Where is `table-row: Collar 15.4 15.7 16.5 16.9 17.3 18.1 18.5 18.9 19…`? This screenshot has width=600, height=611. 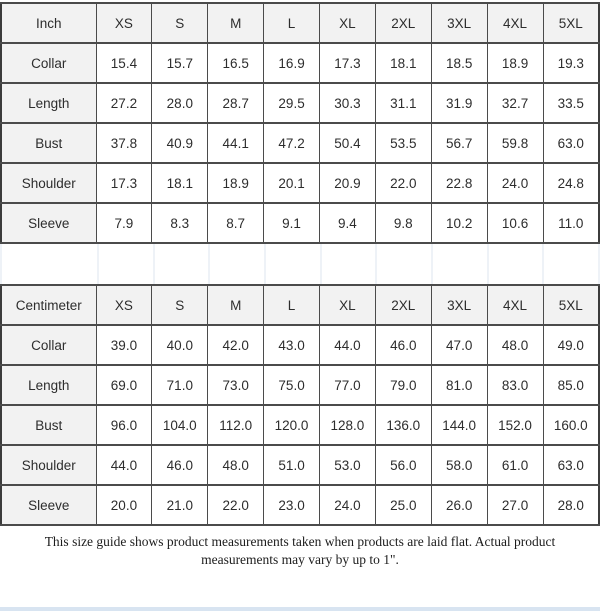
table-row: Collar 15.4 15.7 16.5 16.9 17.3 18.1 18.5 18.9 19… is located at coordinates (300, 63).